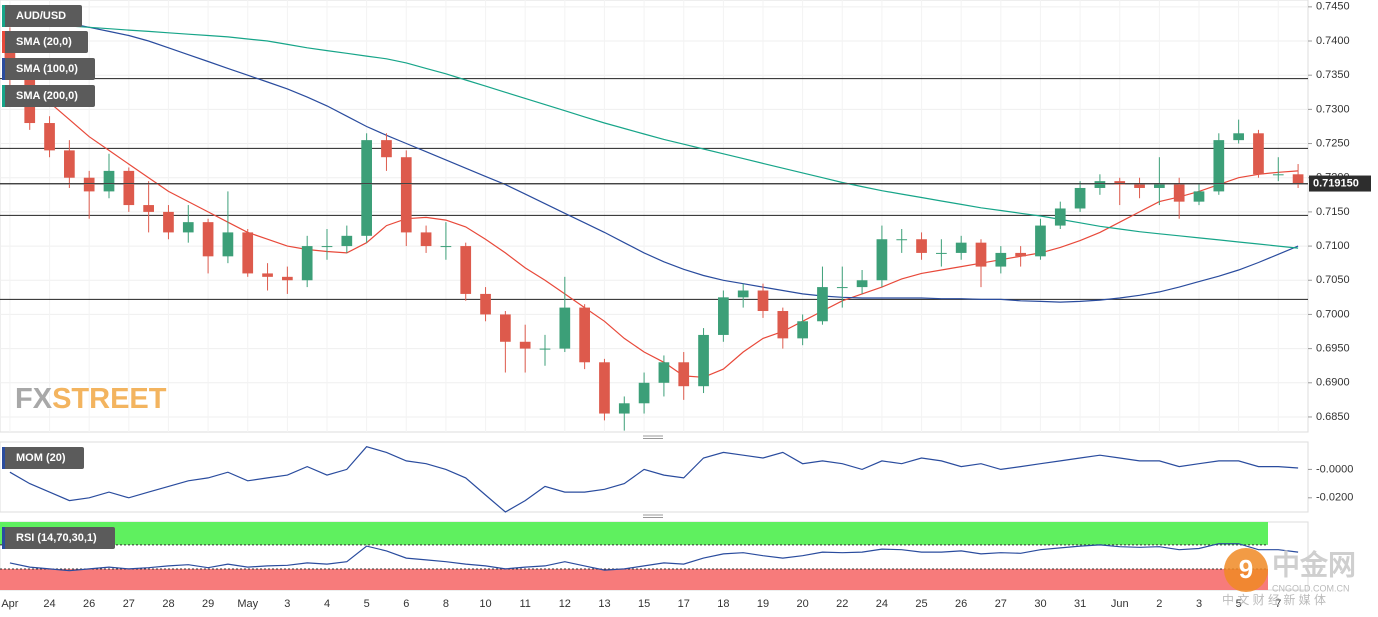 This screenshot has width=1378, height=617. I want to click on x-tick-label: 5, so click(367, 604).